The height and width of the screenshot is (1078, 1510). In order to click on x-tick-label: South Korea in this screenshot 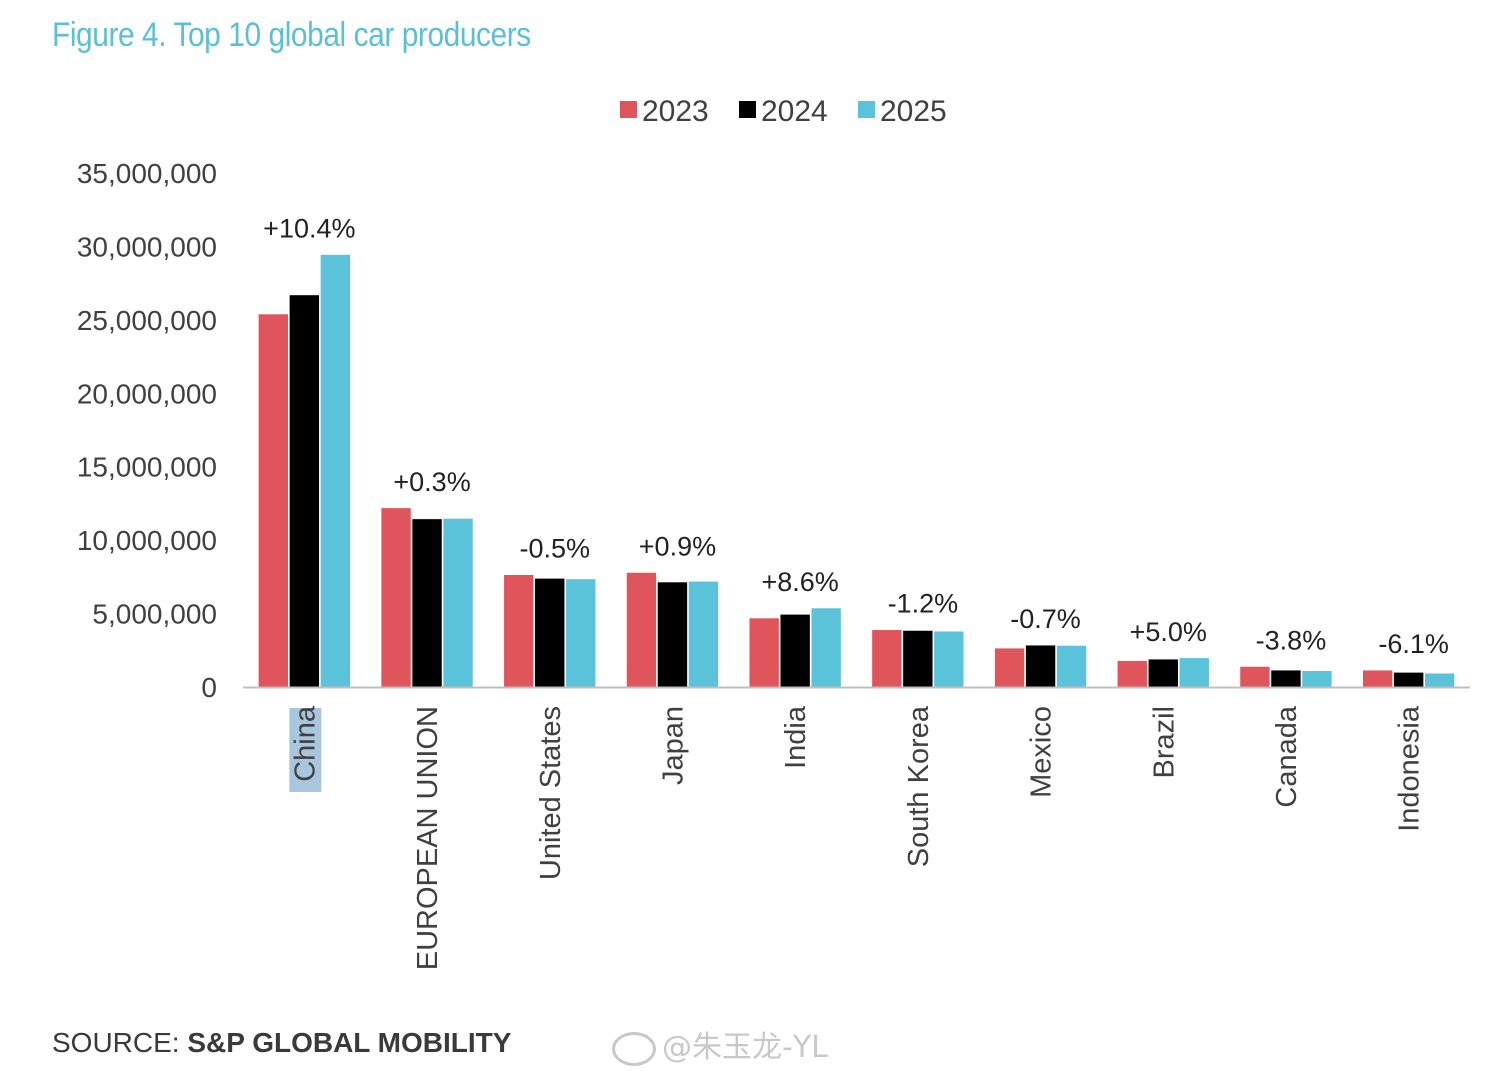, I will do `click(919, 786)`.